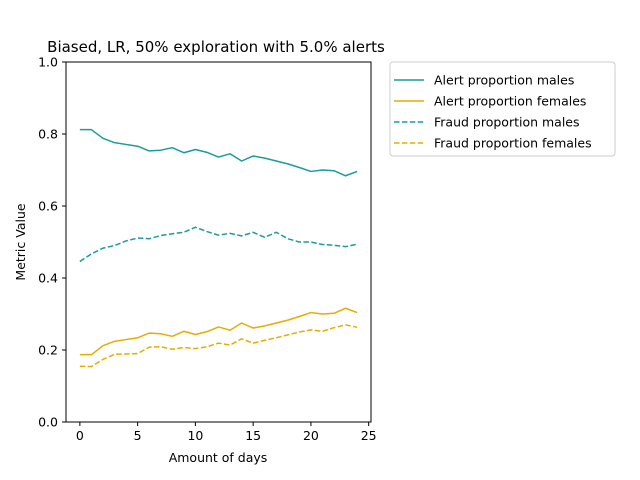 The image size is (640, 480). Describe the element at coordinates (48, 278) in the screenshot. I see `y-tick-label: 0.4` at that location.